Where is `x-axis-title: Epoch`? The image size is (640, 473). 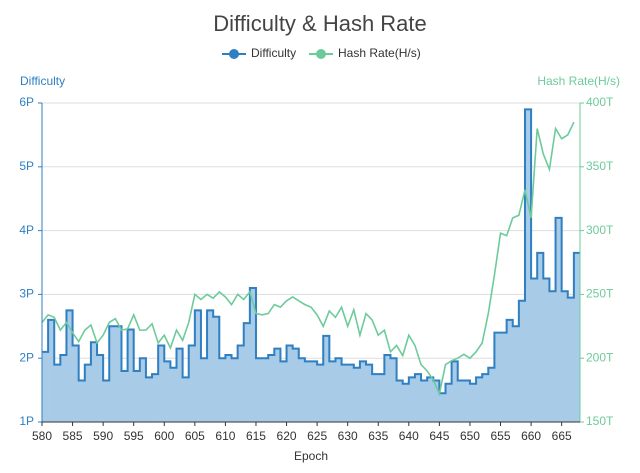 x-axis-title: Epoch is located at coordinates (311, 456).